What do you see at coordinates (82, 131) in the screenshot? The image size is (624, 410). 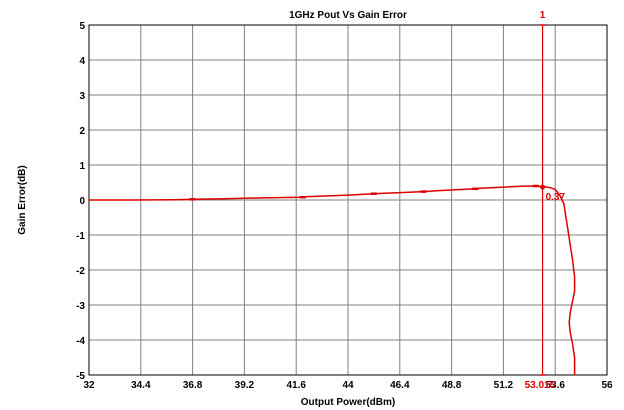 I see `y-tick-label: 2` at bounding box center [82, 131].